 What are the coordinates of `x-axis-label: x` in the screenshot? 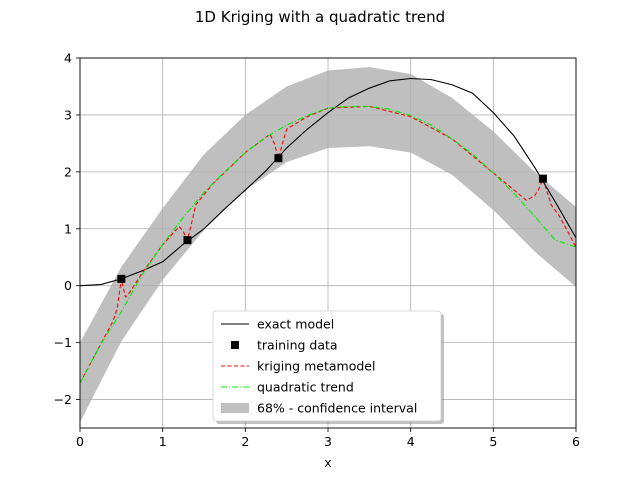 It's located at (327, 462).